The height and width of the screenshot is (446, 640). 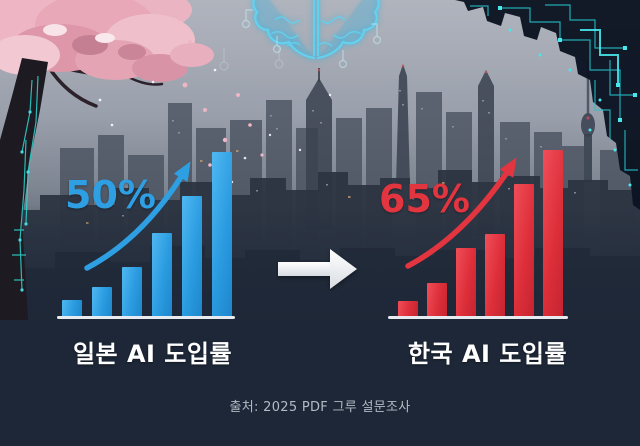 What do you see at coordinates (320, 407) in the screenshot?
I see `source-caption: 출처: 2025 PDF 그루 설문조사` at bounding box center [320, 407].